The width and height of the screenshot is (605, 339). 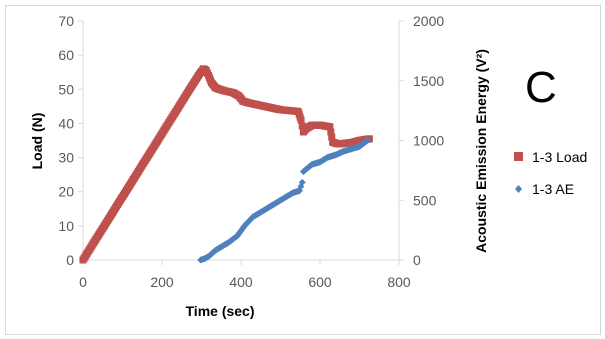 What do you see at coordinates (66, 89) in the screenshot?
I see `y-left-tick-label: 50` at bounding box center [66, 89].